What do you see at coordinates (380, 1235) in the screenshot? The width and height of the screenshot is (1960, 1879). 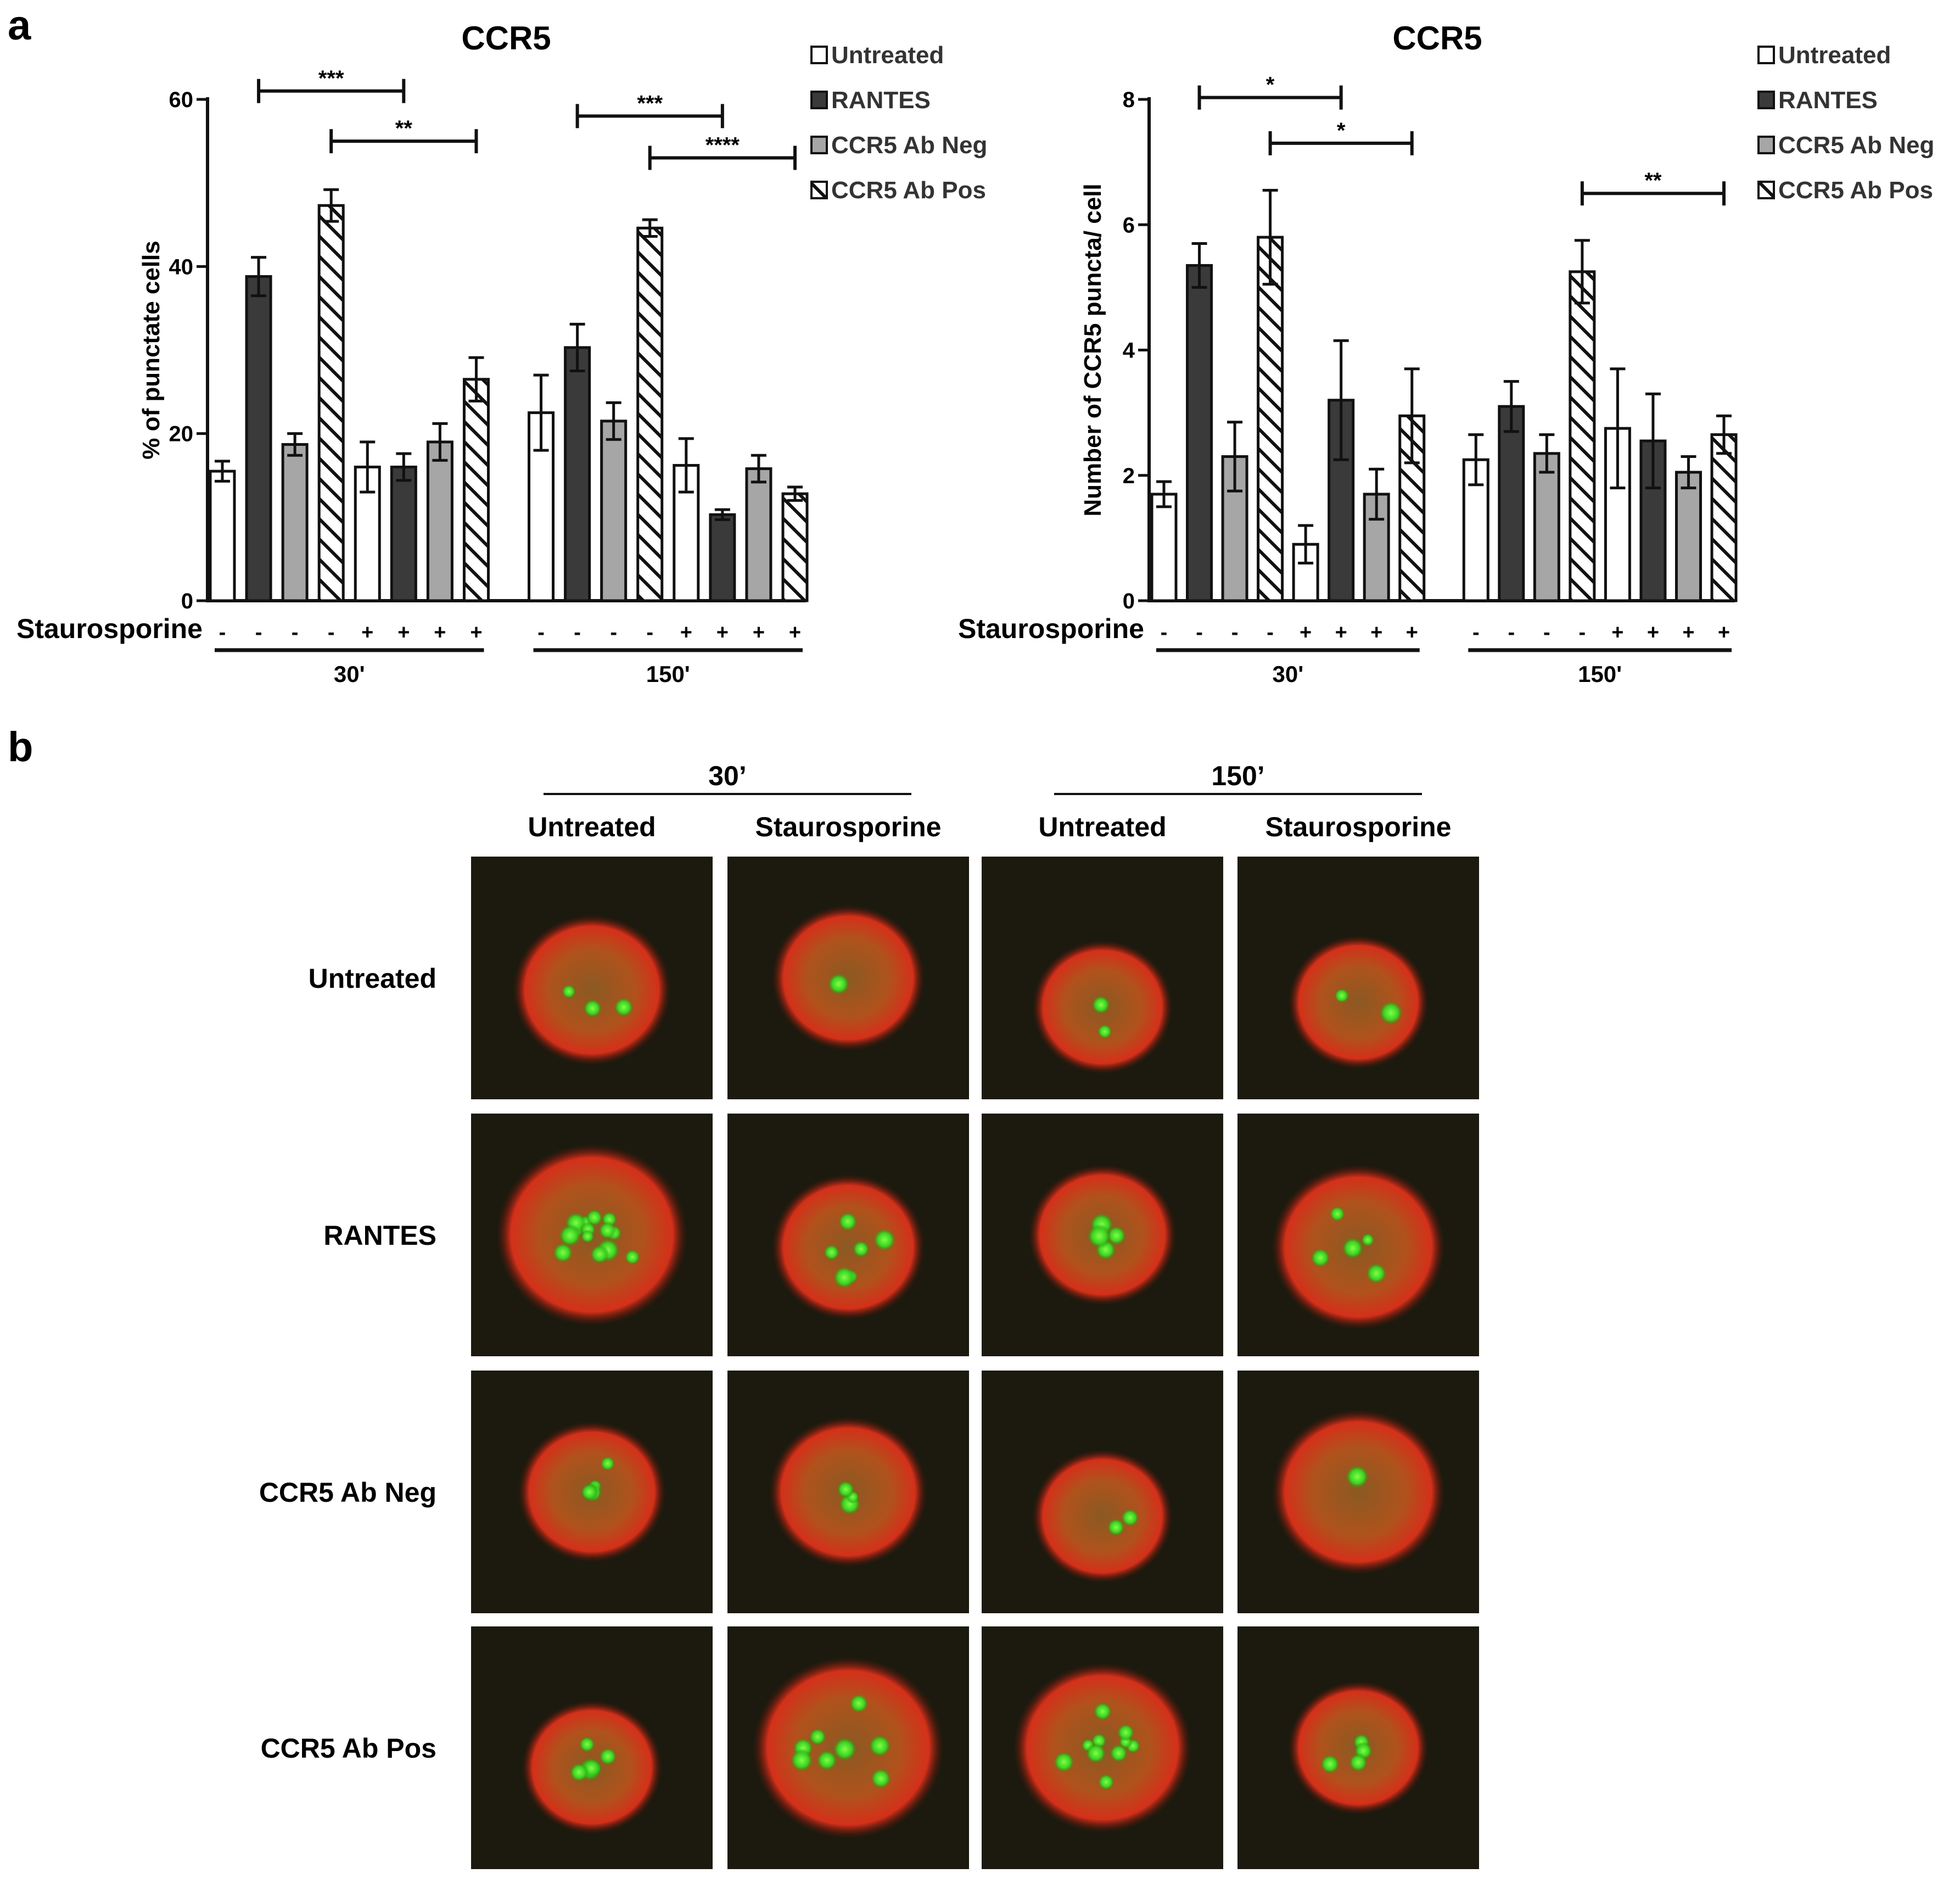 I see `row-header: RANTES` at bounding box center [380, 1235].